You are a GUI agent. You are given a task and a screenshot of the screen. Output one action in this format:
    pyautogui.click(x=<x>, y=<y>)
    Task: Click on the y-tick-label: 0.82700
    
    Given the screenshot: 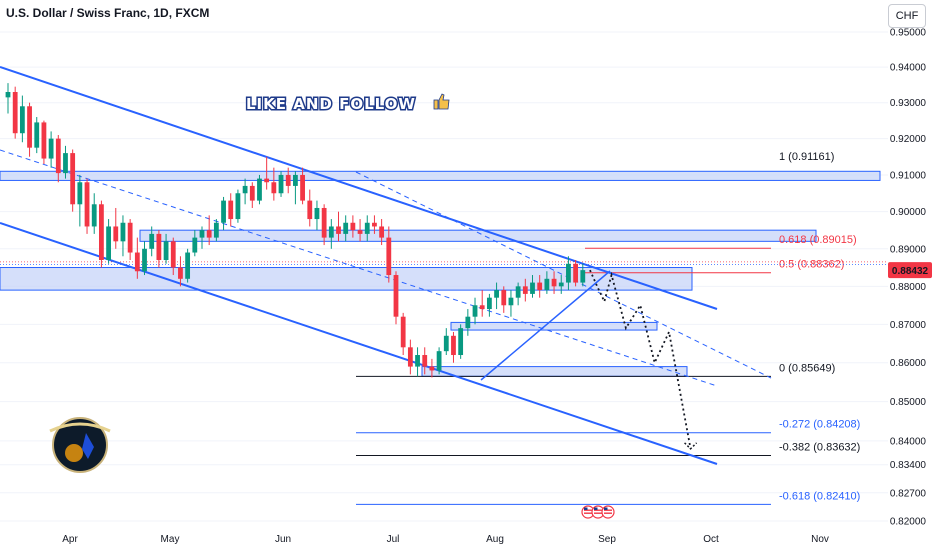 What is the action you would take?
    pyautogui.click(x=908, y=493)
    